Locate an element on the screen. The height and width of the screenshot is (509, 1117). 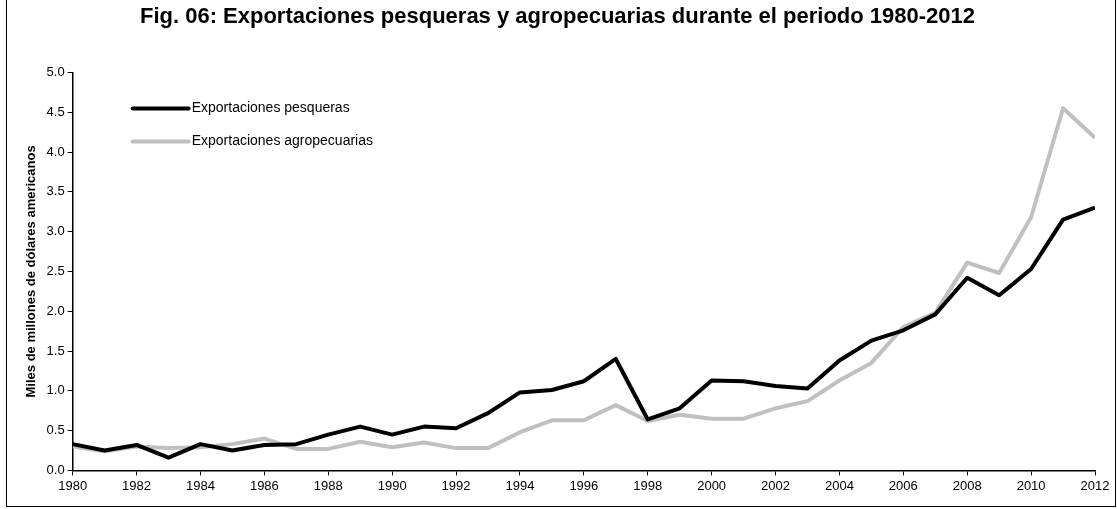
x-tick-label: 2002 is located at coordinates (775, 485).